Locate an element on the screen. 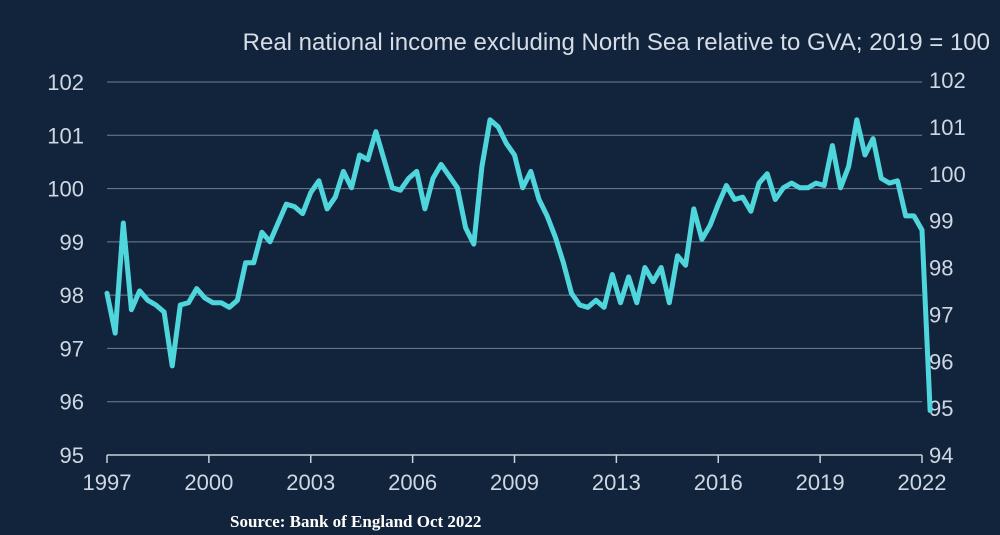  right-tick-label: 97 is located at coordinates (941, 314).